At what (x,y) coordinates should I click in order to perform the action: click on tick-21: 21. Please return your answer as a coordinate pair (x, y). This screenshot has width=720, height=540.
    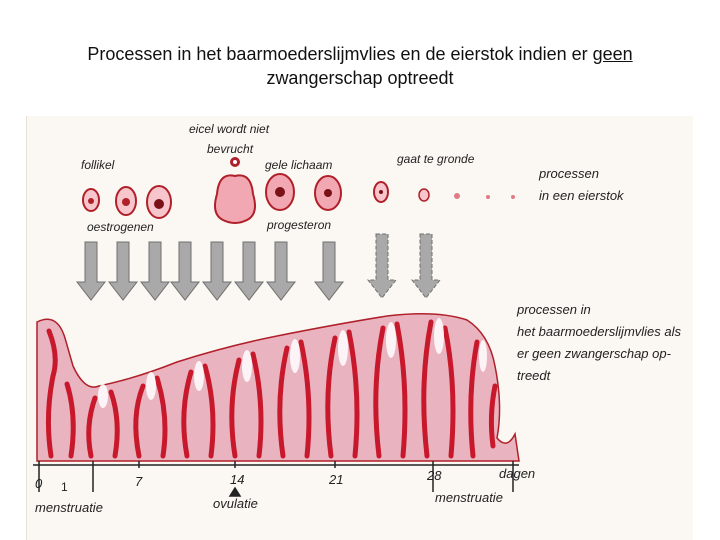
    Looking at the image, I should click on (336, 479).